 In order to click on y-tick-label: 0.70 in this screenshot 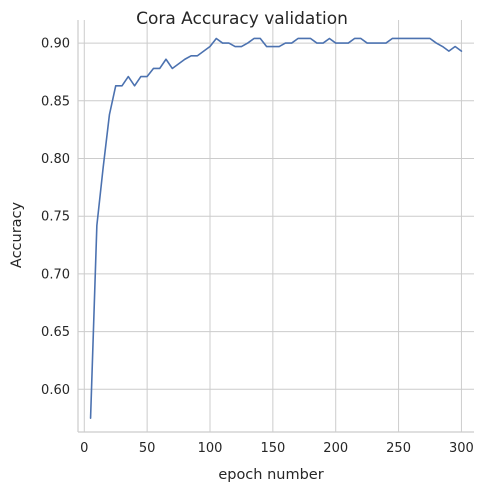, I will do `click(55, 274)`.